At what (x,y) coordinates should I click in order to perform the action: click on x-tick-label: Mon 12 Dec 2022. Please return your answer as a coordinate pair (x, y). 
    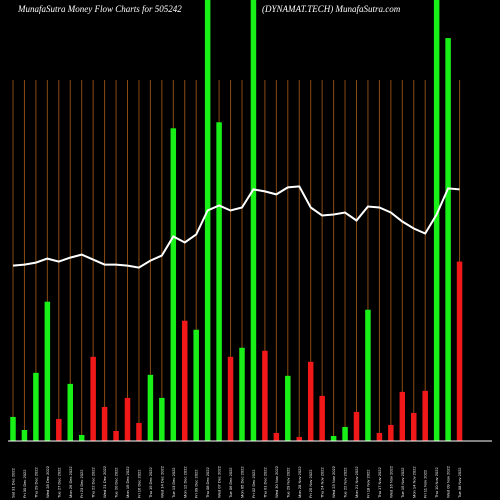
    Looking at the image, I should click on (184, 482).